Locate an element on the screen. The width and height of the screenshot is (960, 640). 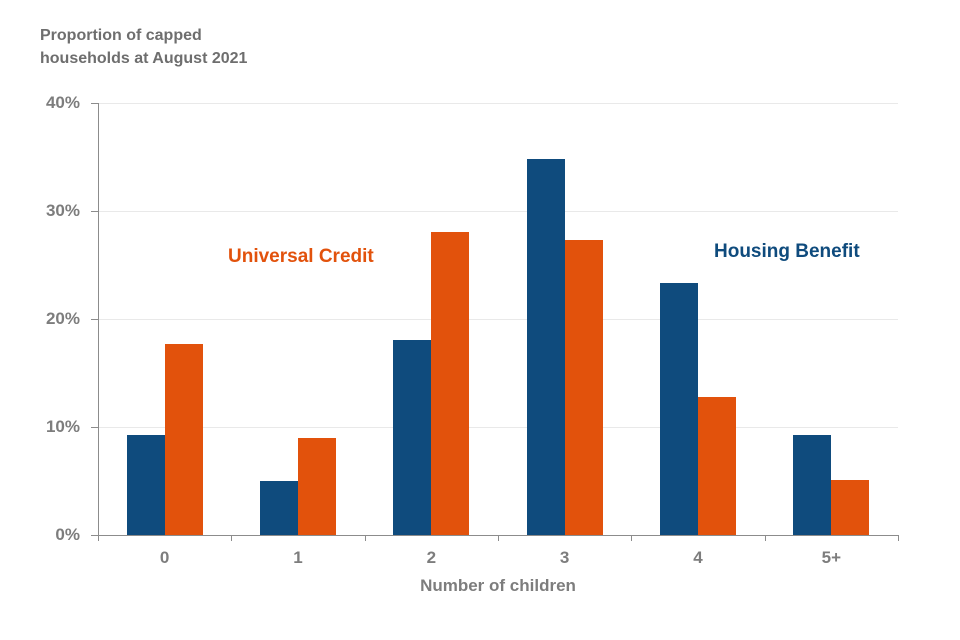
y-axis-tick-label: 40% is located at coordinates (62, 102).